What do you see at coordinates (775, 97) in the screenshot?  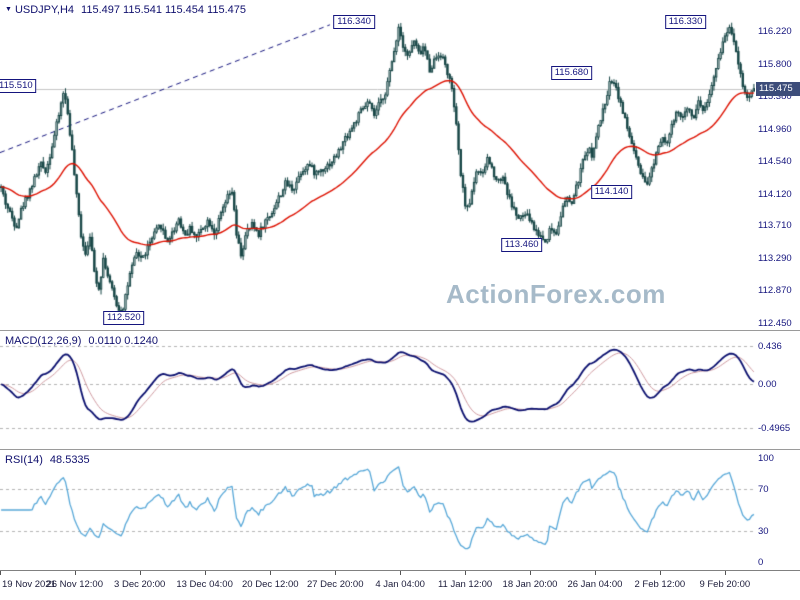 I see `price-axis-label: 115.380` at bounding box center [775, 97].